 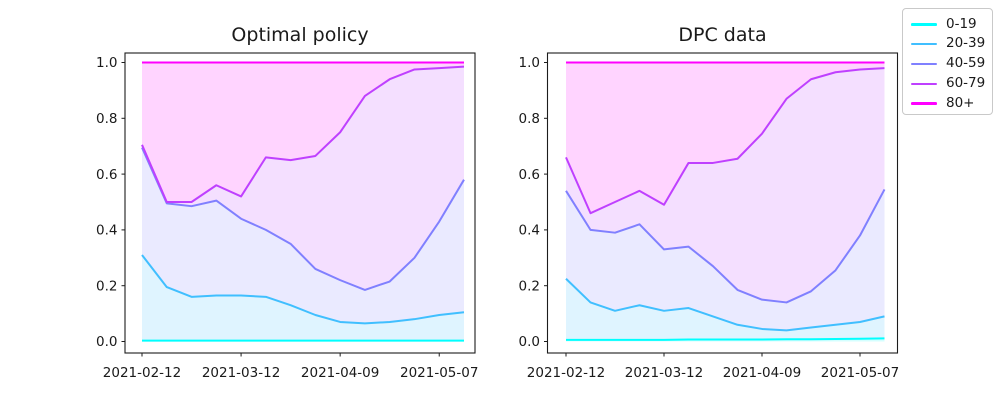 What do you see at coordinates (960, 102) in the screenshot?
I see `legend-label: 80+` at bounding box center [960, 102].